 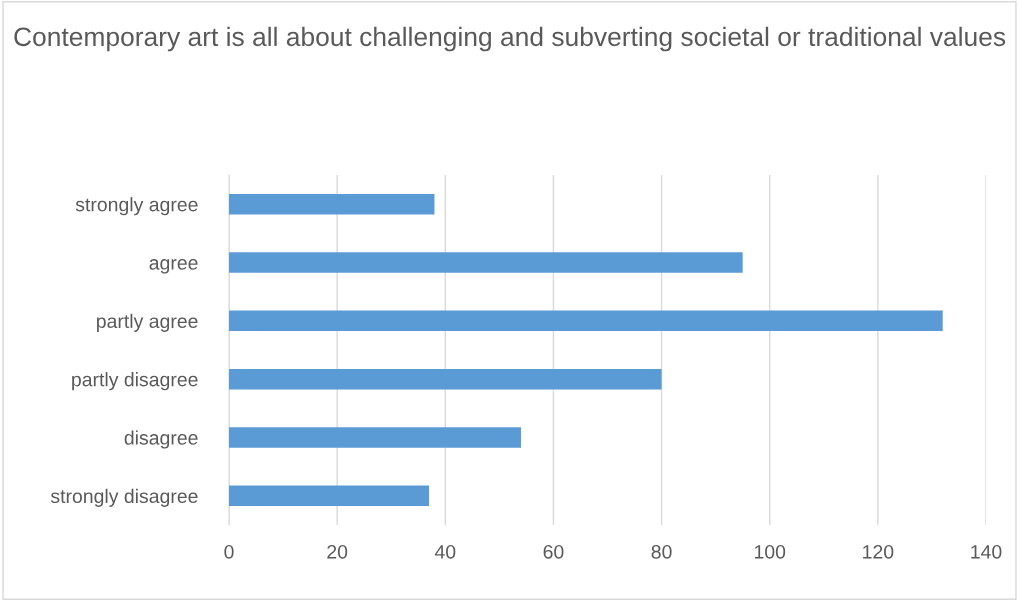 What do you see at coordinates (147, 322) in the screenshot?
I see `y-tick-label: partly agree` at bounding box center [147, 322].